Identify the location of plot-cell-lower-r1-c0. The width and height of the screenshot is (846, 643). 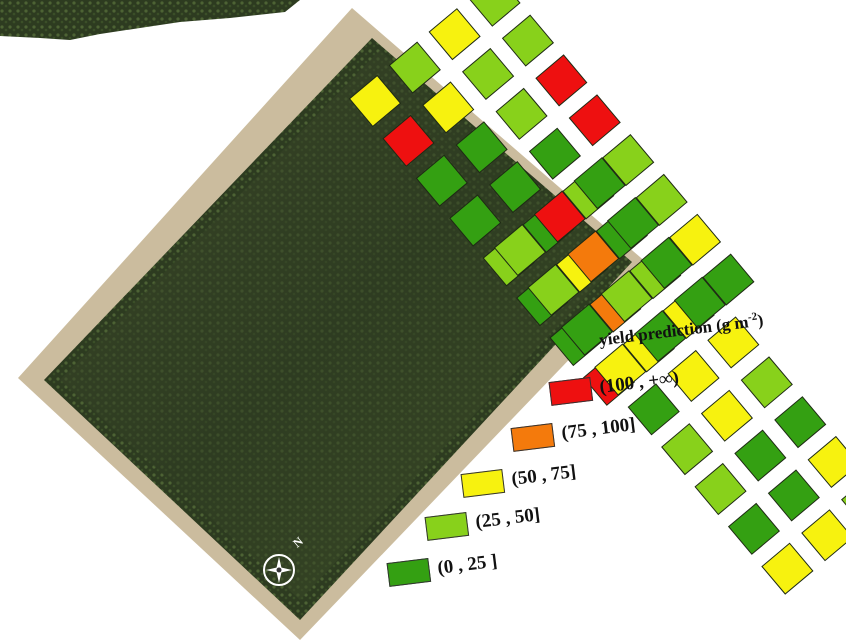
(553, 289).